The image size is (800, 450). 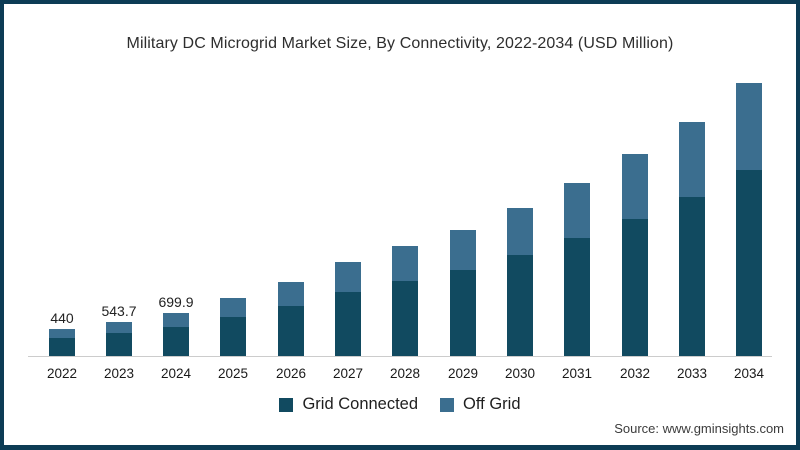 I want to click on x-axis-label-2025: 2025, so click(x=233, y=373).